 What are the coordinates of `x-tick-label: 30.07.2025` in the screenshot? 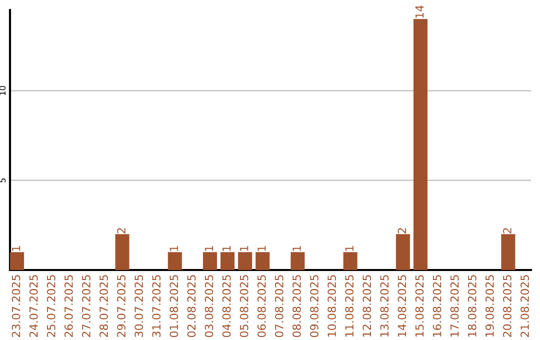 It's located at (139, 306).